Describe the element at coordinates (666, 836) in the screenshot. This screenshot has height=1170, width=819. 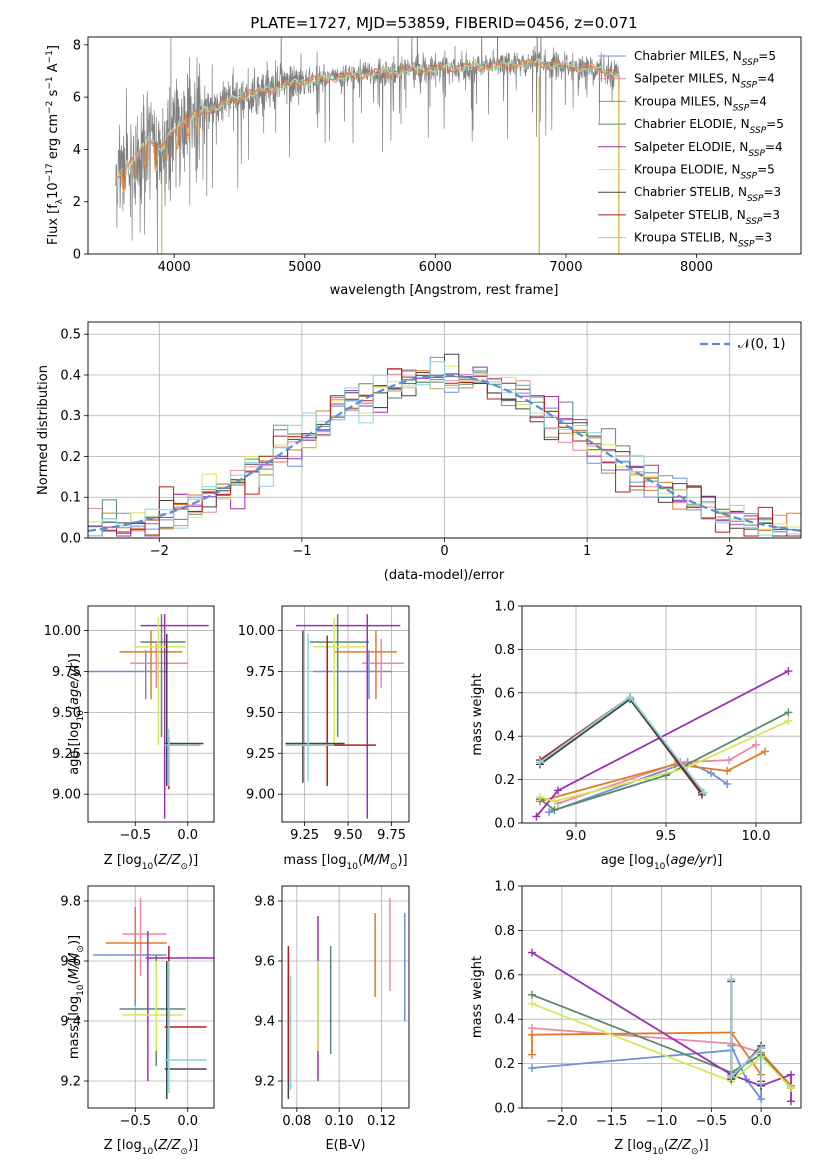
I see `x-tick-label: 9.5` at that location.